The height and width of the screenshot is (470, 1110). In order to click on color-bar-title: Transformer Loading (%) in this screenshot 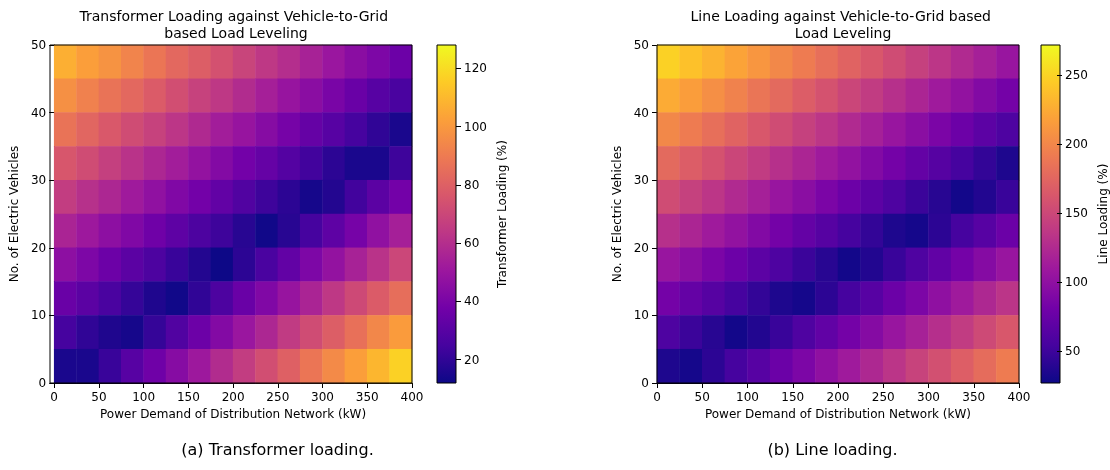, I will do `click(502, 214)`.